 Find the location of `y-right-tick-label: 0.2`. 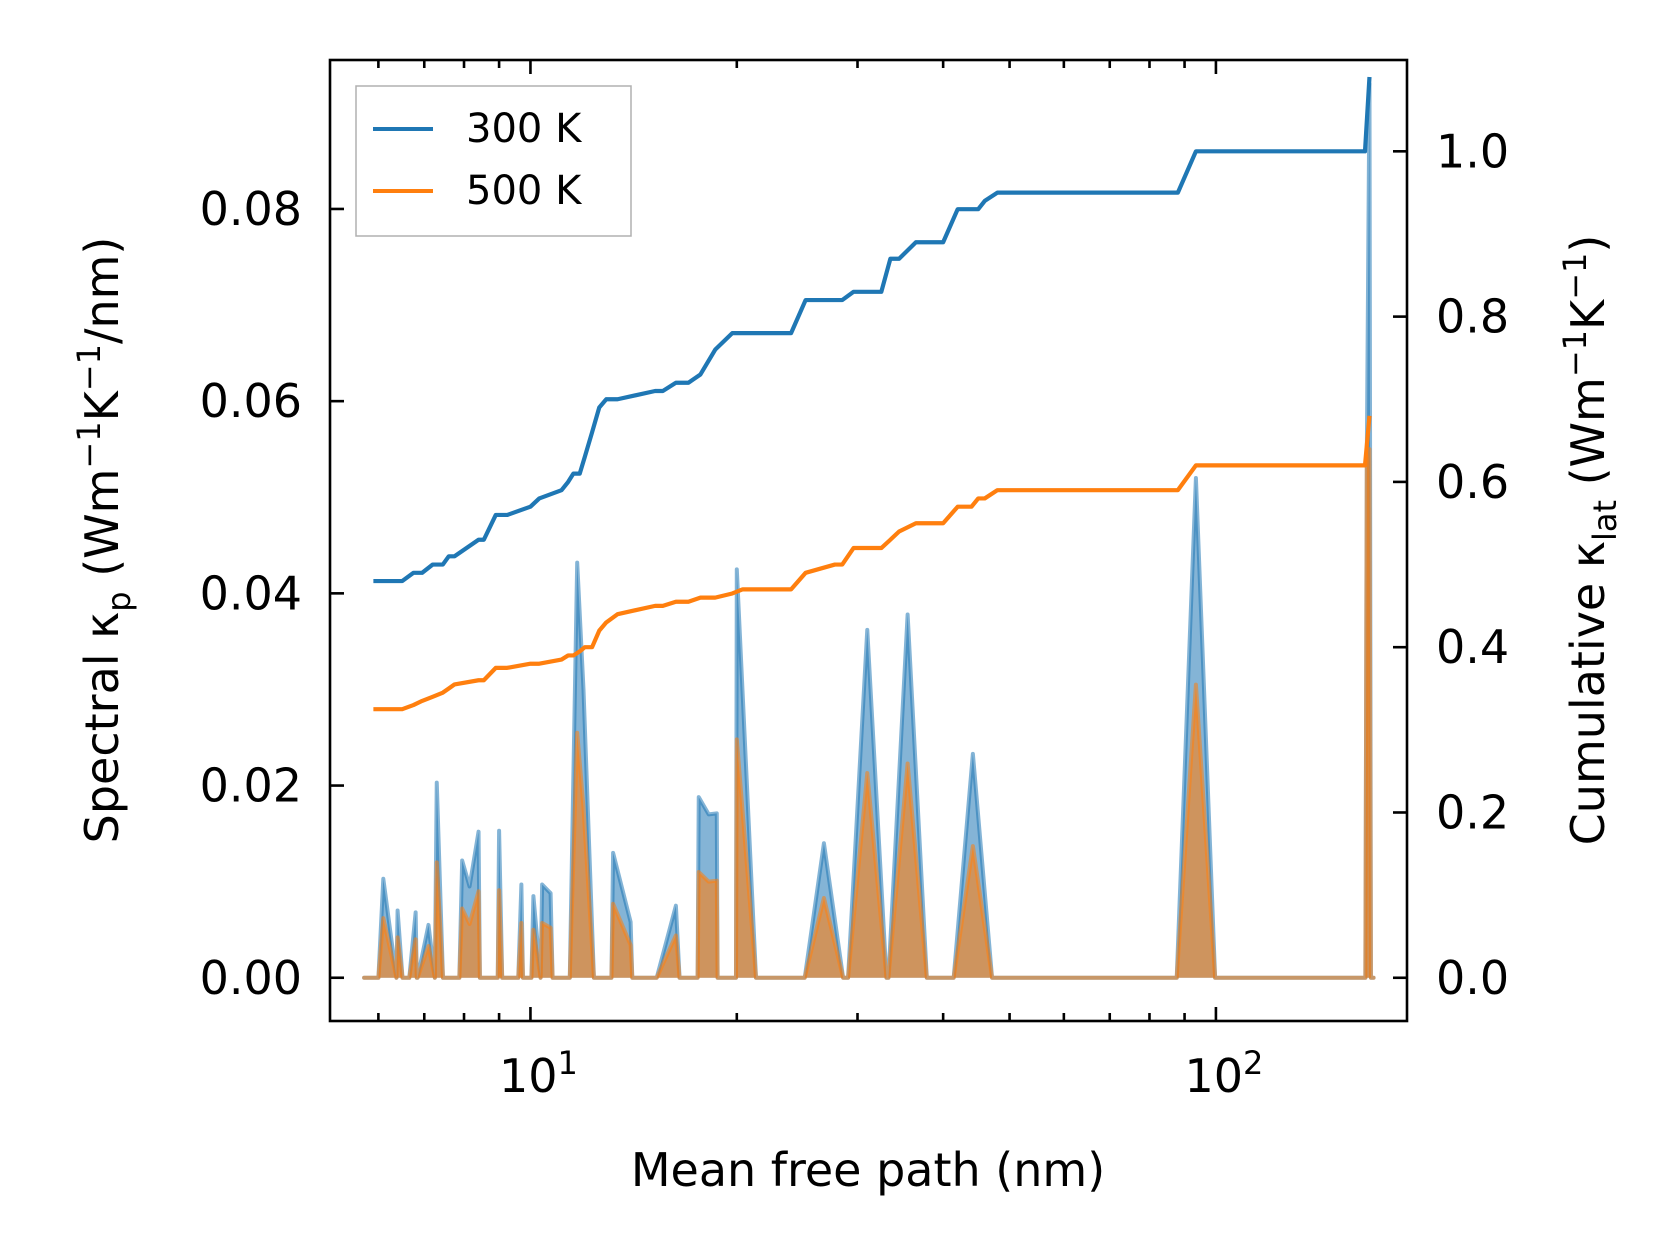

y-right-tick-label: 0.2 is located at coordinates (1472, 812).